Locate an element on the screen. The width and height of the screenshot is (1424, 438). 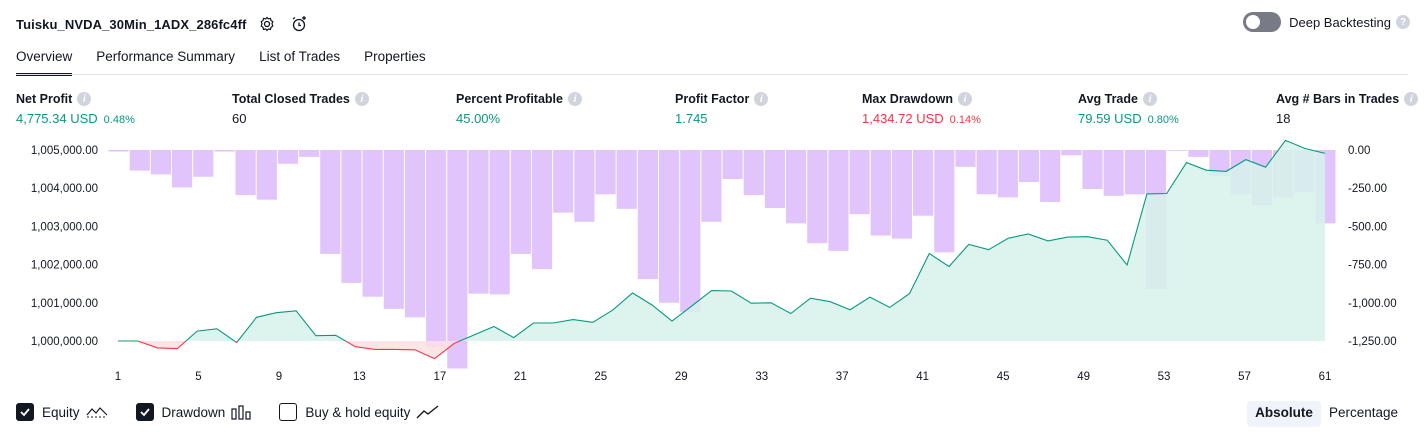
x-axis: 1 5 9 13 17 21 25 29 33 37 41 45 49 53 57 61 is located at coordinates (723, 377).